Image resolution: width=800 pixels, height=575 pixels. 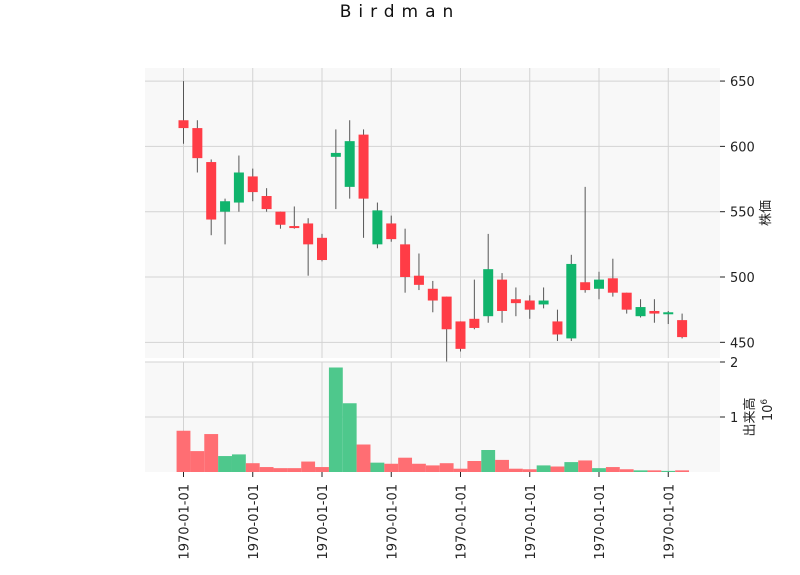 What do you see at coordinates (742, 82) in the screenshot?
I see `price-tick-label: 650` at bounding box center [742, 82].